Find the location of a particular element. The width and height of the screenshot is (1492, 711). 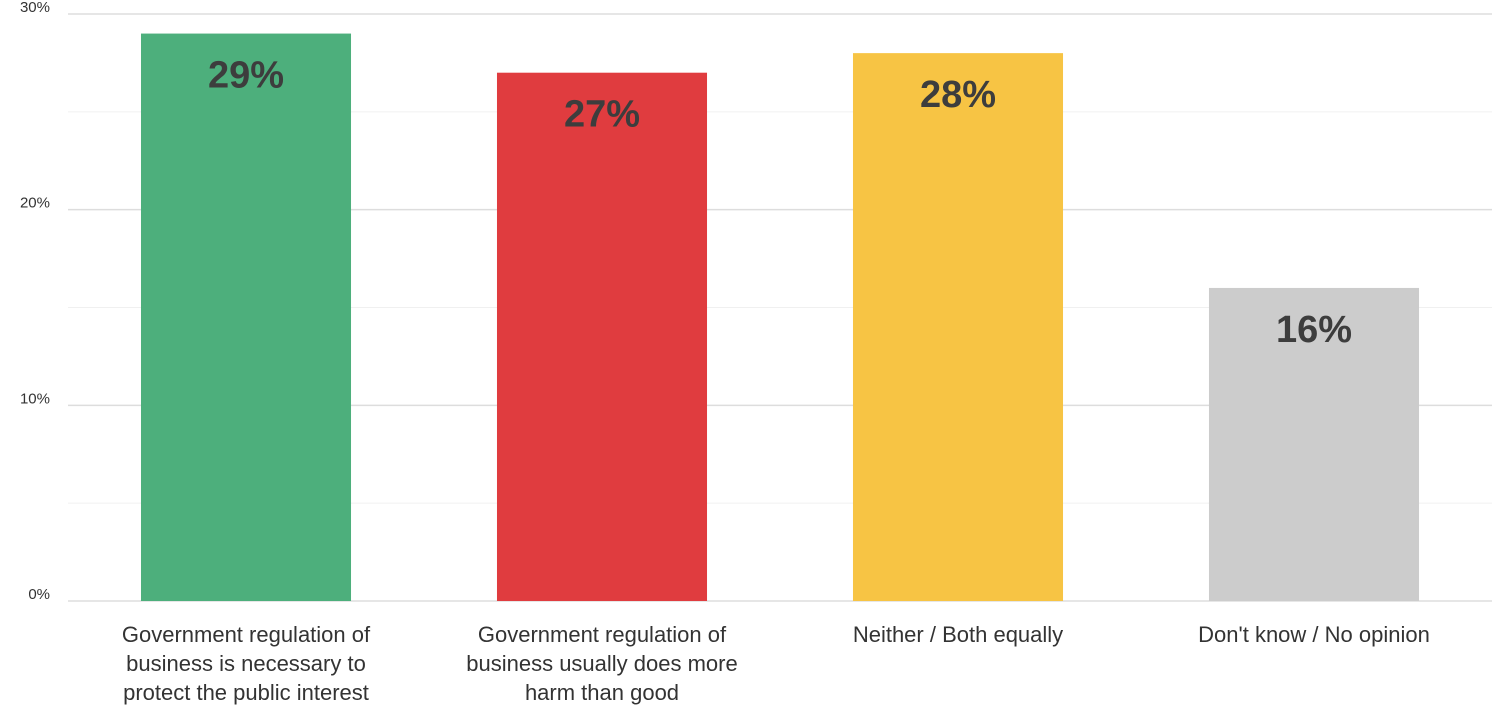

x-category-label: Neither / Both equally is located at coordinates (958, 634).